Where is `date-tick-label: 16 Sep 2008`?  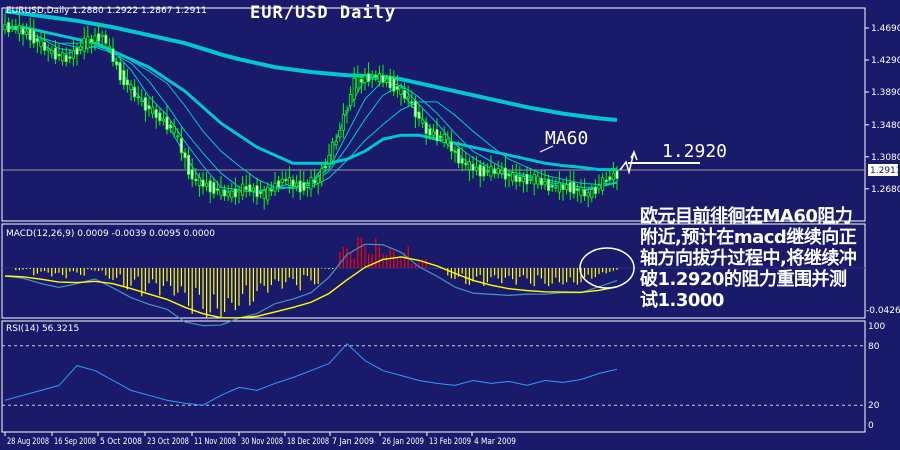 date-tick-label: 16 Sep 2008 is located at coordinates (75, 442).